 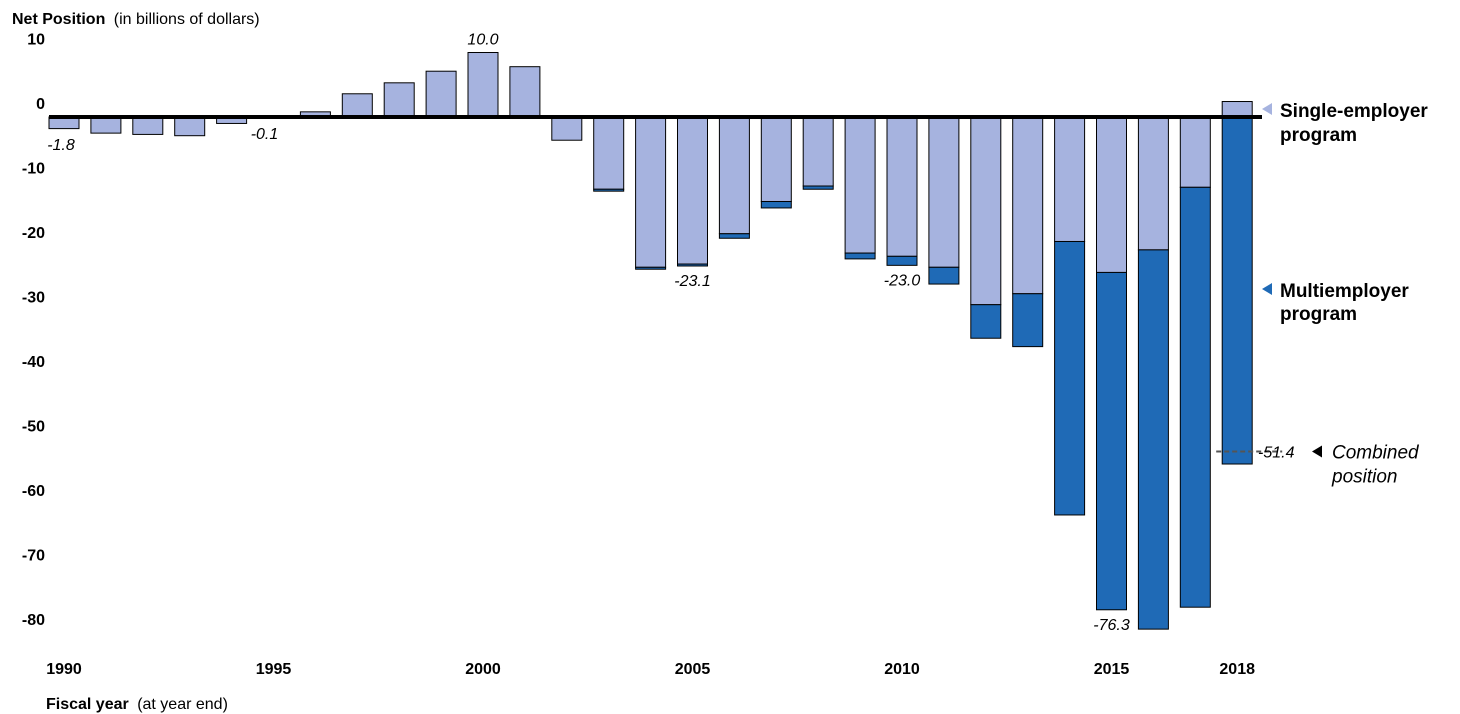 What do you see at coordinates (1376, 453) in the screenshot?
I see `combined-position-label-line1: Combined` at bounding box center [1376, 453].